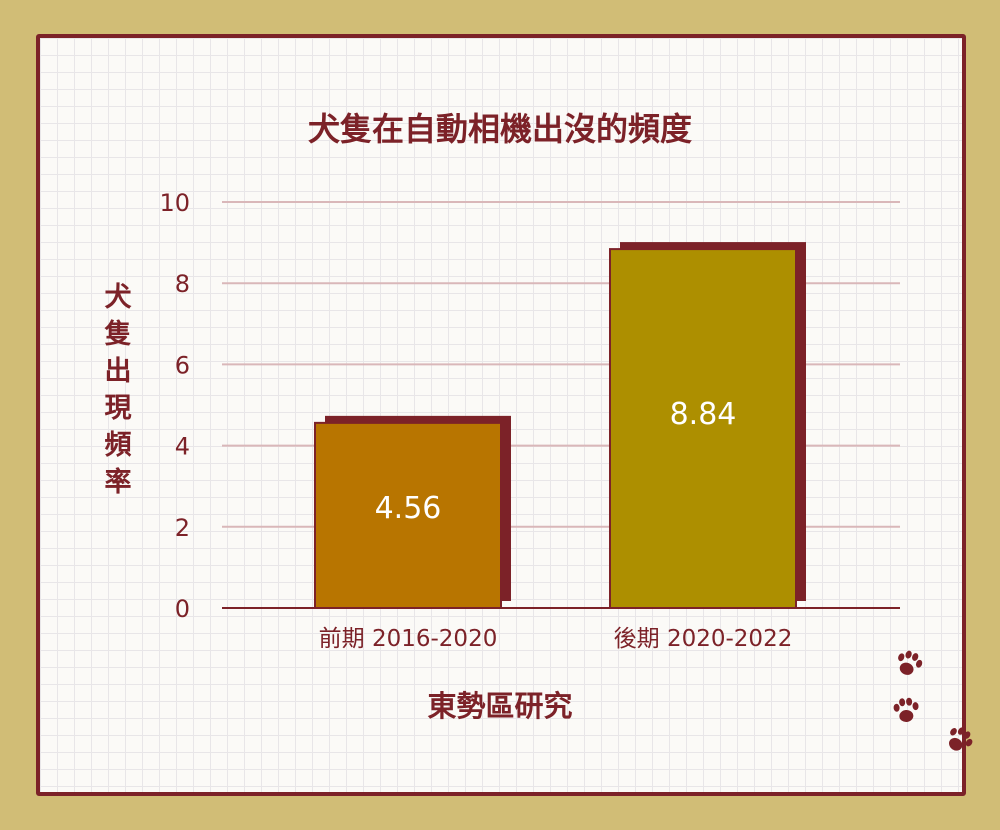 The image size is (1000, 830). I want to click on y-tick-label: 0, so click(182, 609).